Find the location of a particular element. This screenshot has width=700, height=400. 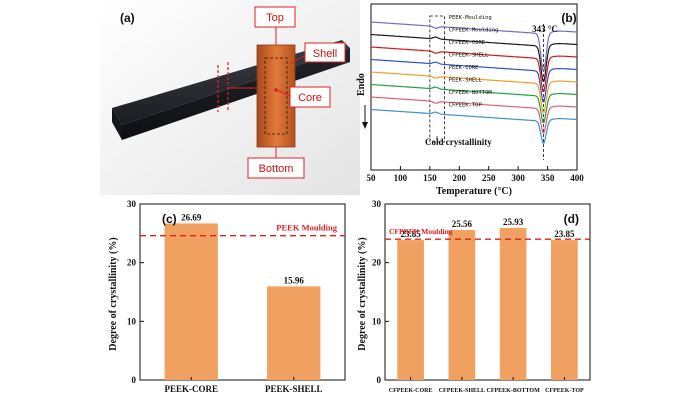

bottom-callout-label: Bottom is located at coordinates (276, 169).